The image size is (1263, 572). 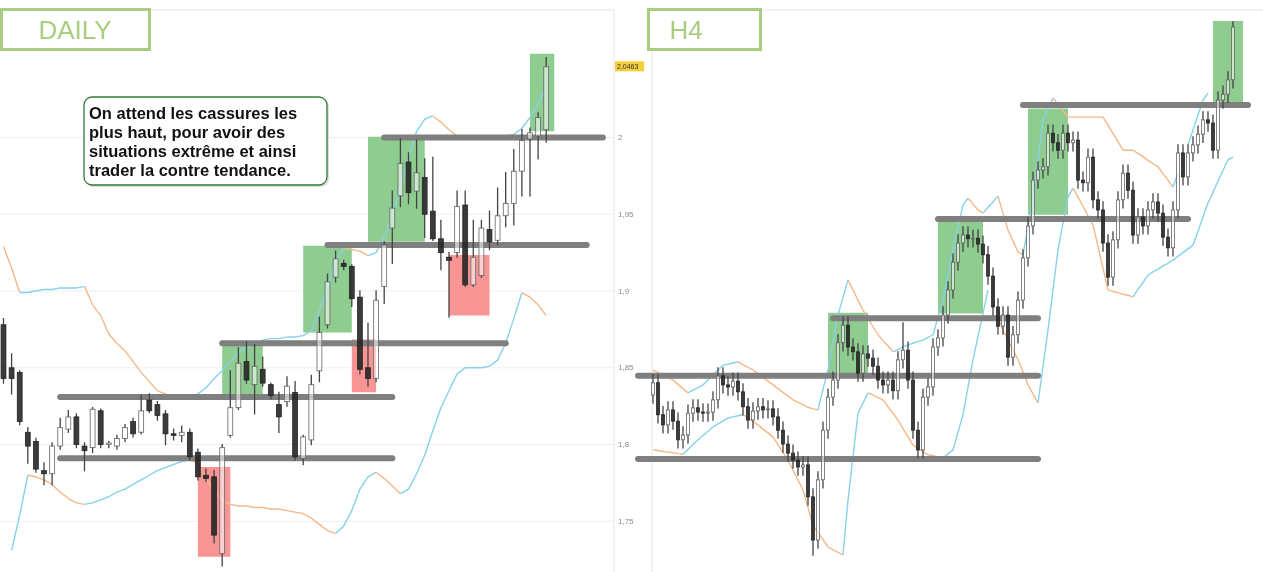 I want to click on chart-title: H4, so click(x=686, y=29).